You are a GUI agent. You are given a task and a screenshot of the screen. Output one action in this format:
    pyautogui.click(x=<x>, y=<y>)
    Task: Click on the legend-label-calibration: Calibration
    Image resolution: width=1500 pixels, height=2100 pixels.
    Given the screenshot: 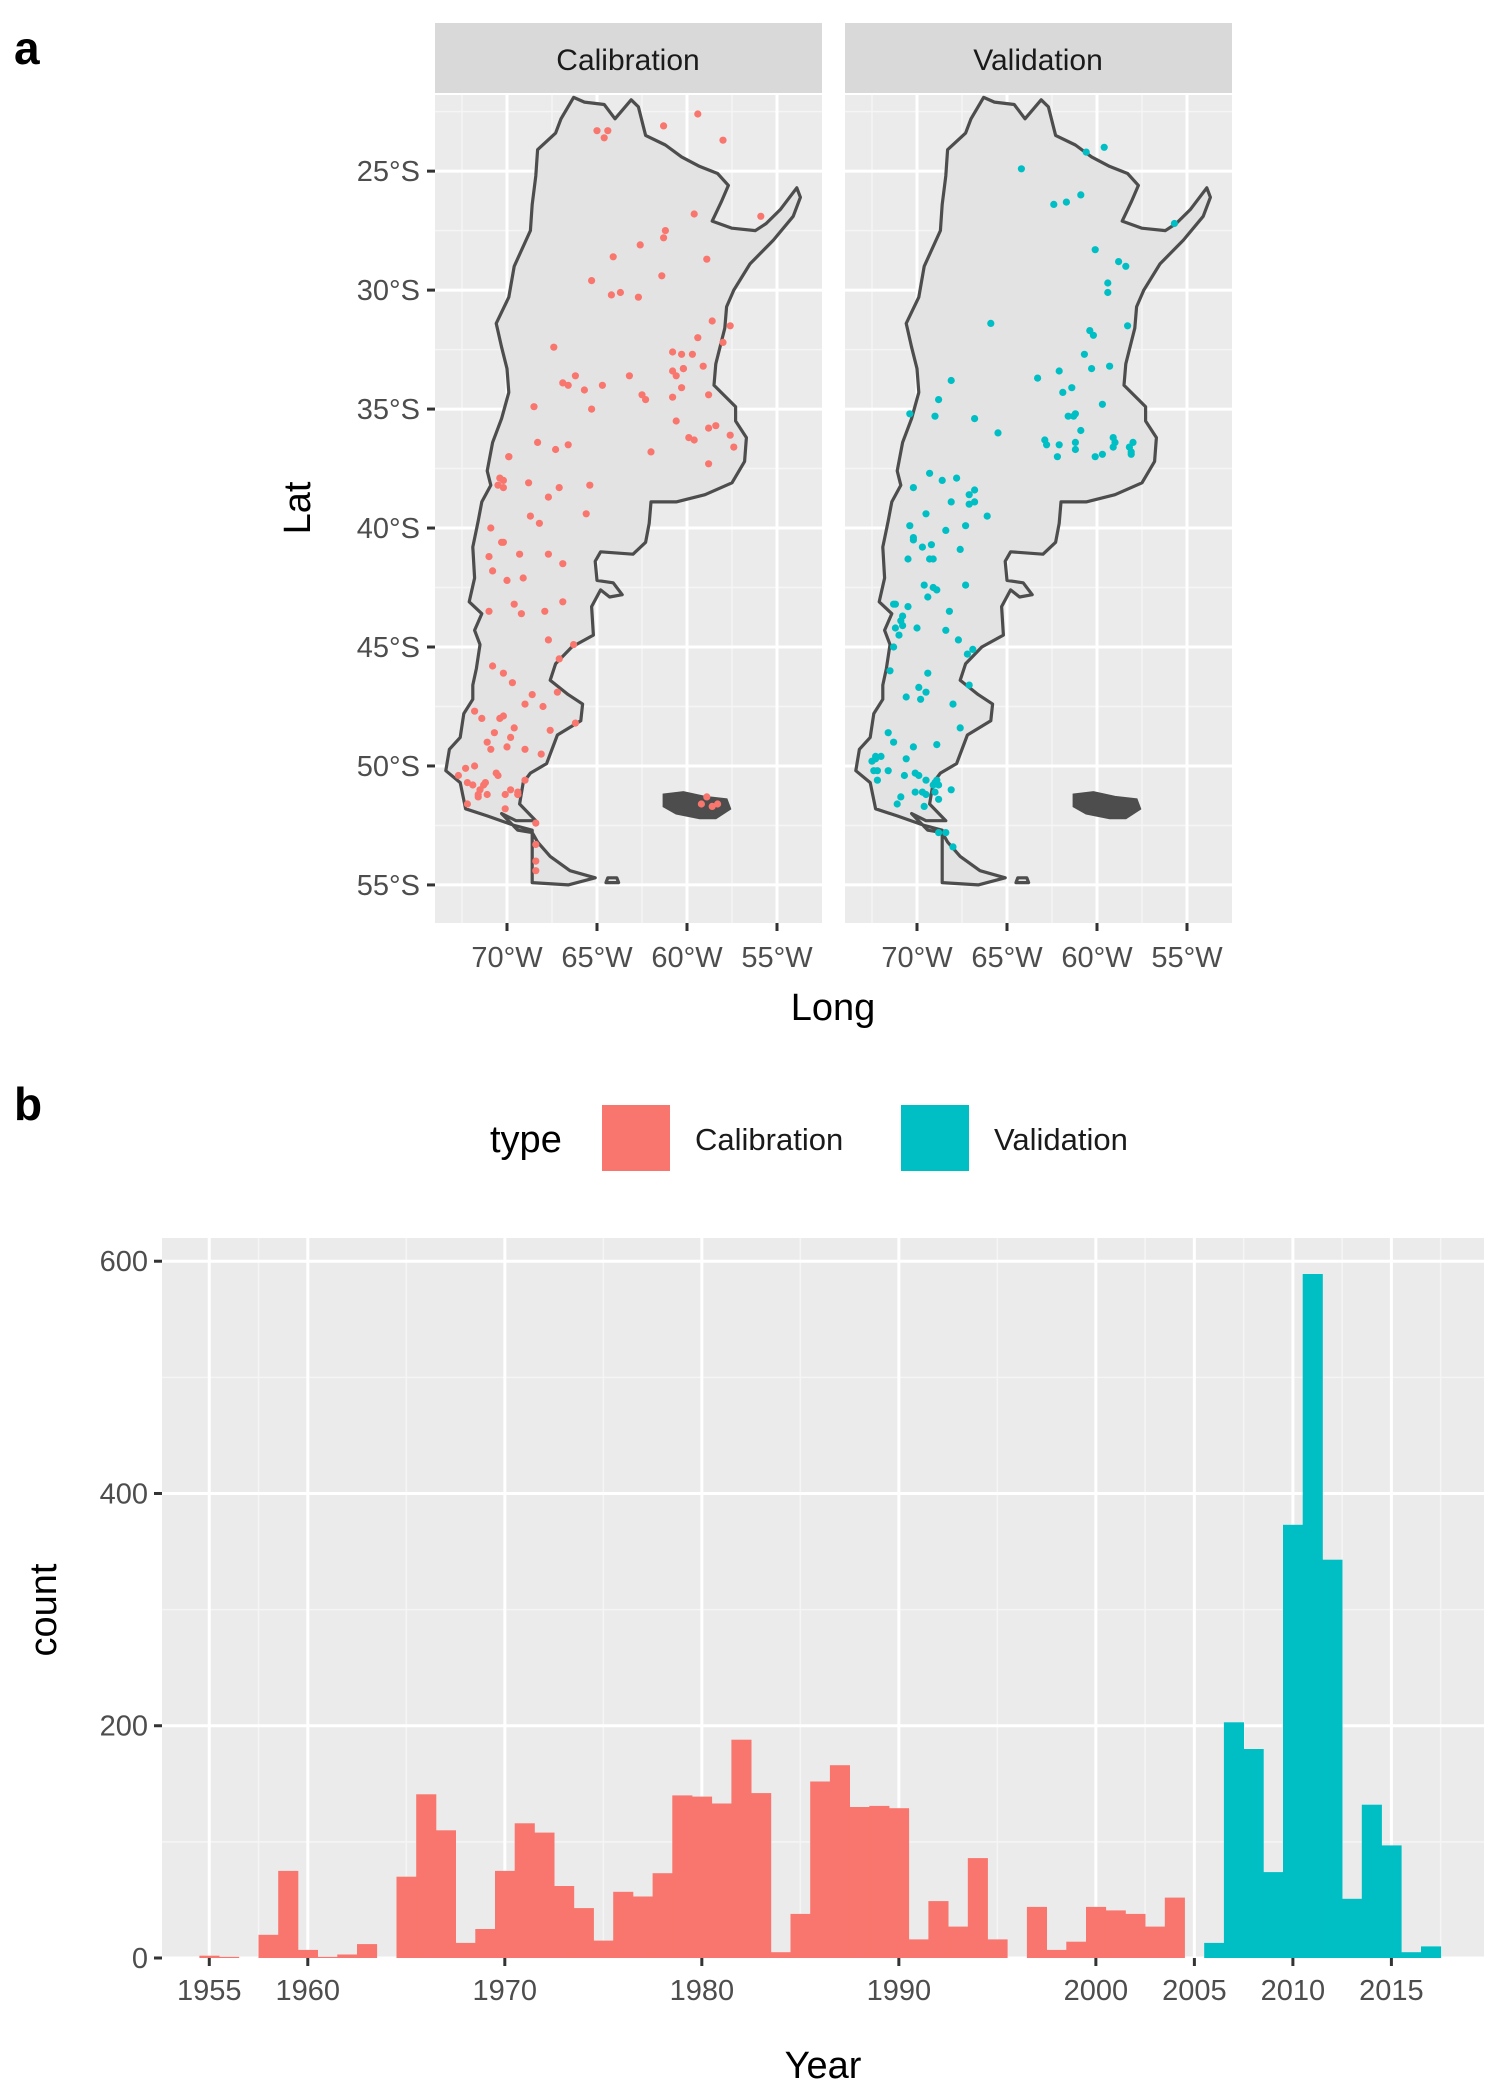 What is the action you would take?
    pyautogui.click(x=769, y=1139)
    